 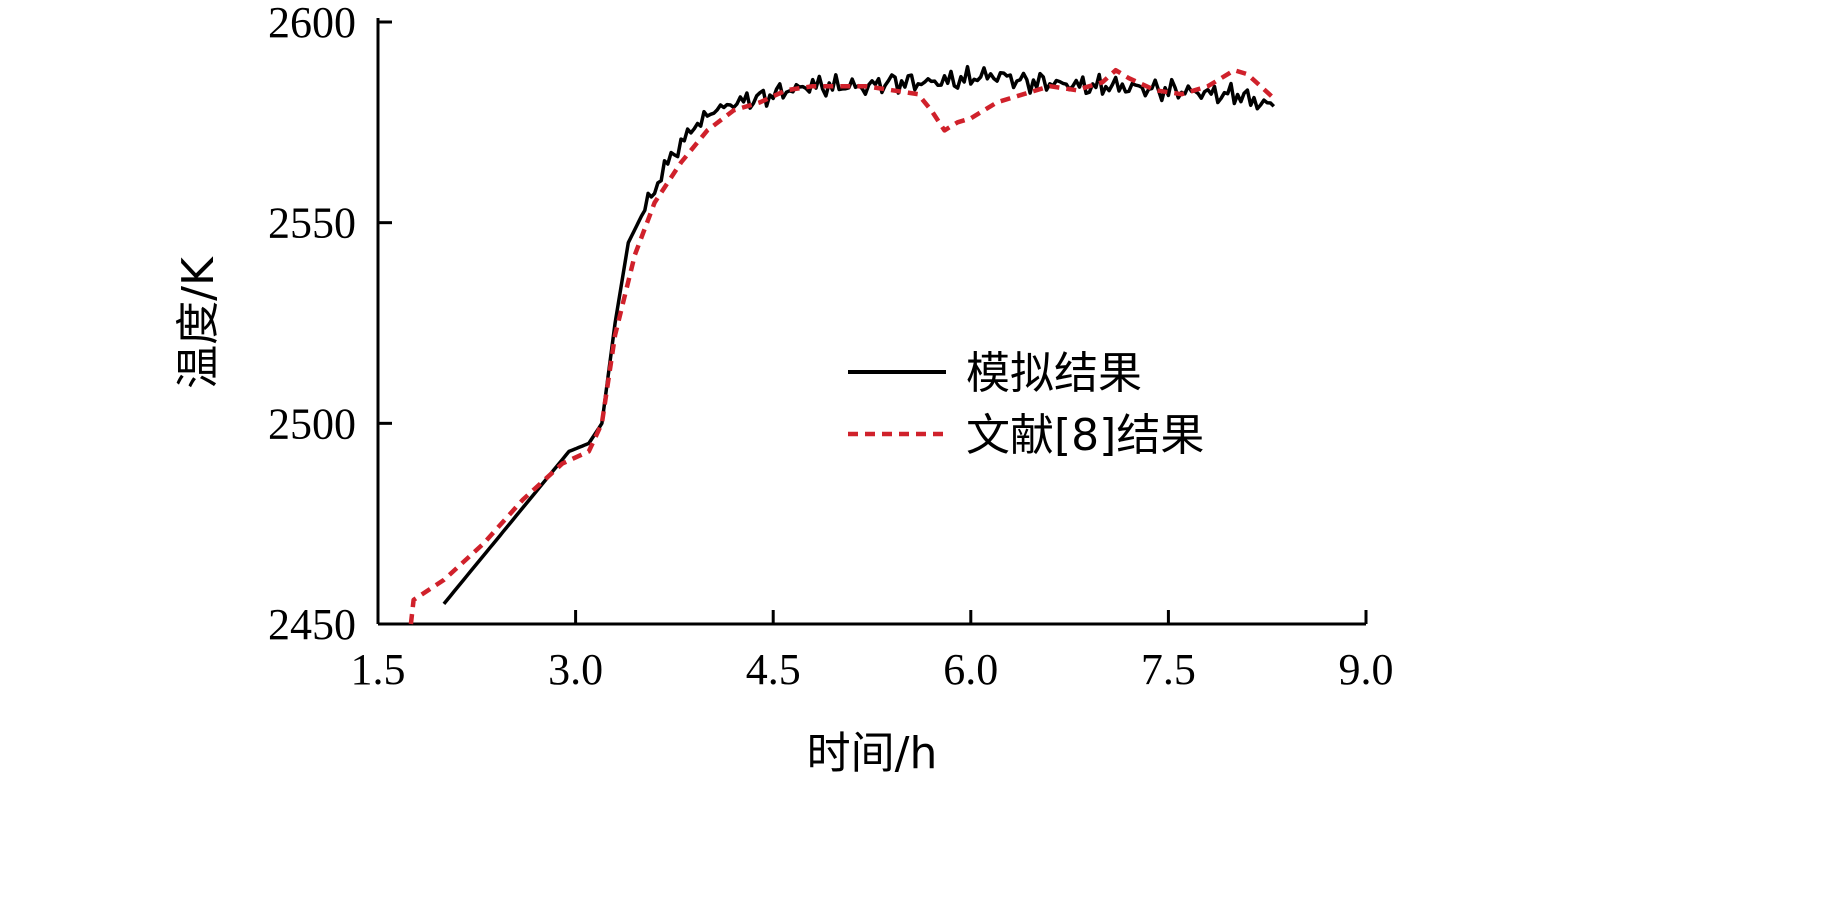 What do you see at coordinates (312, 223) in the screenshot?
I see `y-tick-label: 2550` at bounding box center [312, 223].